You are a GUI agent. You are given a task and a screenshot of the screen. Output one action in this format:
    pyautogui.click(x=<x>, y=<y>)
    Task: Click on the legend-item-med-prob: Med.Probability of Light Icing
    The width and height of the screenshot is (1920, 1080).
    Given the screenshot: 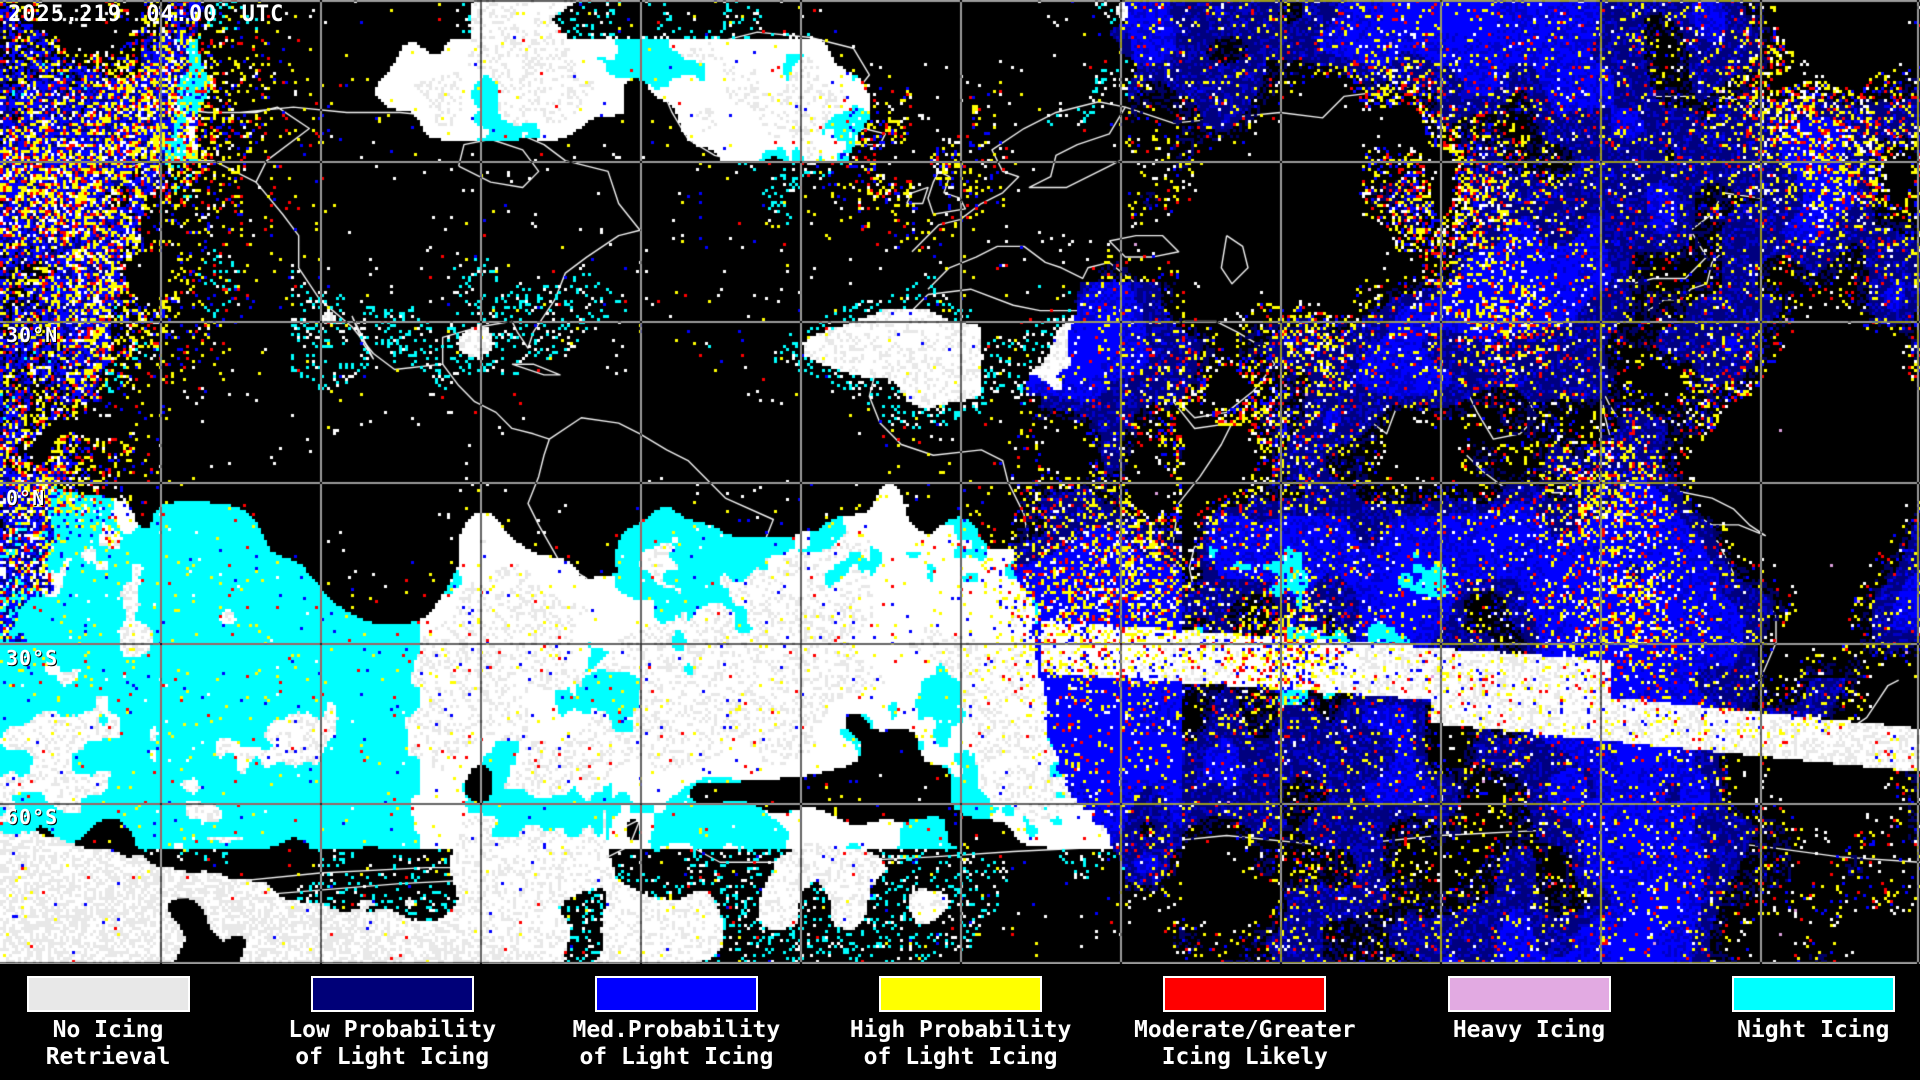 What is the action you would take?
    pyautogui.click(x=676, y=1017)
    